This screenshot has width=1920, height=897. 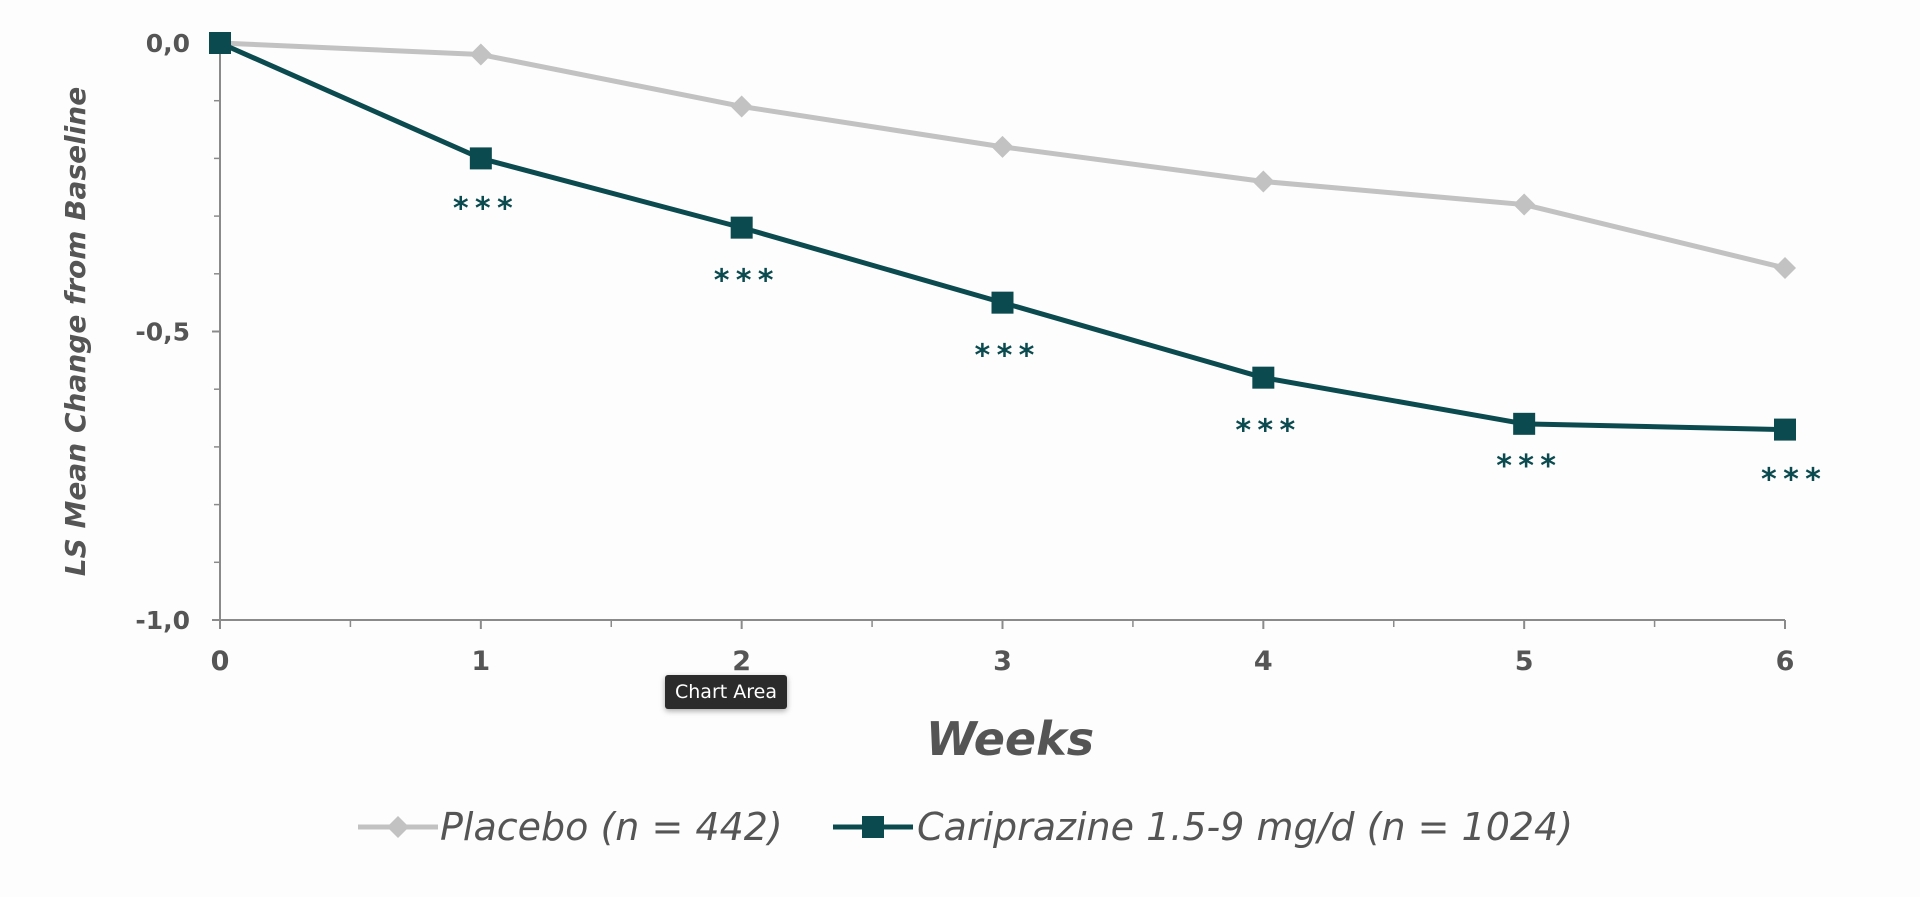 What do you see at coordinates (1263, 661) in the screenshot?
I see `x-tick-label: 4` at bounding box center [1263, 661].